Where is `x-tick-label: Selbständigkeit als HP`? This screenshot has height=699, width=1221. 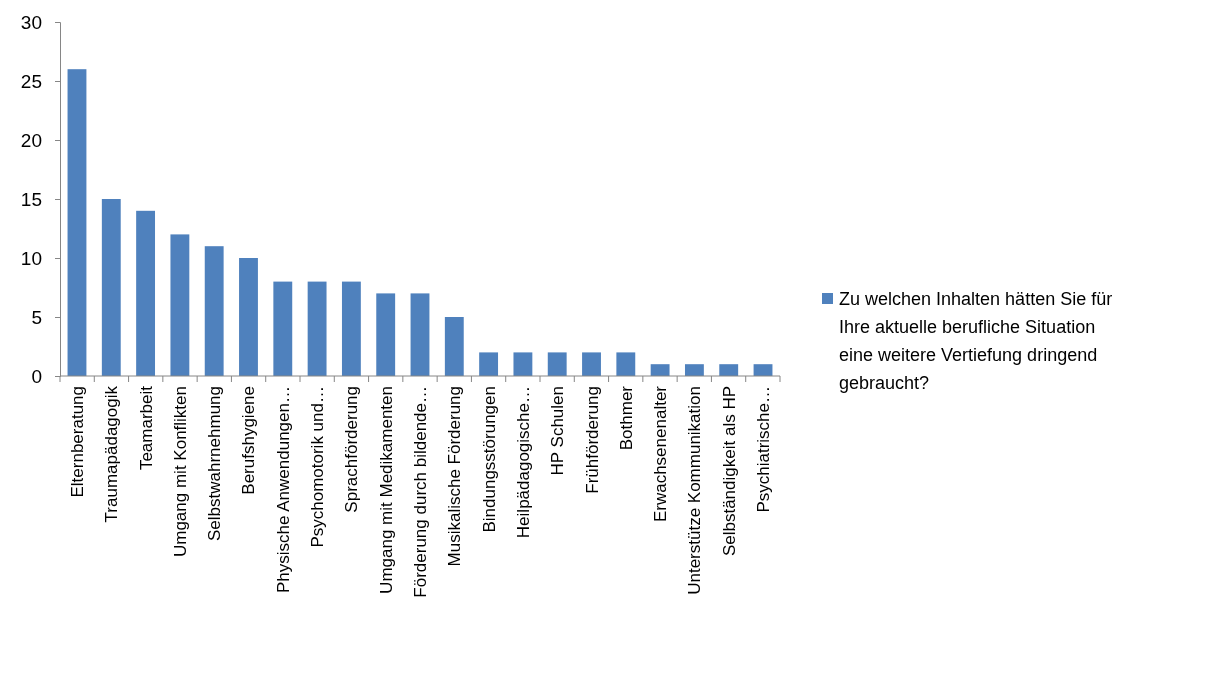
x-tick-label: Selbständigkeit als HP is located at coordinates (729, 471).